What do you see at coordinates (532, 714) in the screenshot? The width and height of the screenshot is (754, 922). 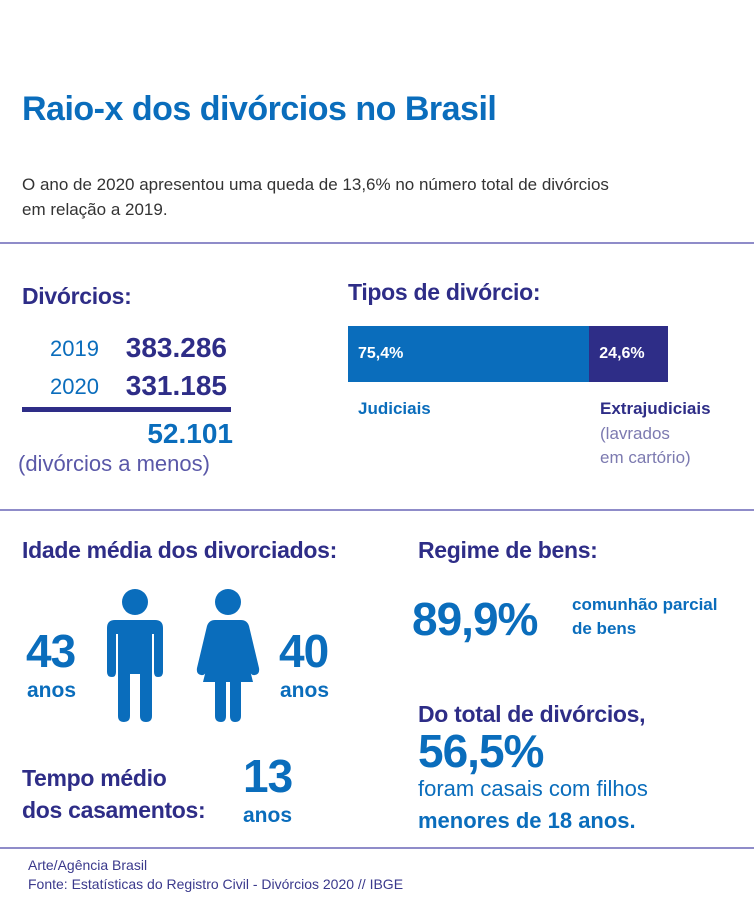 I see `filhos-intro: Do total de divórcios,` at bounding box center [532, 714].